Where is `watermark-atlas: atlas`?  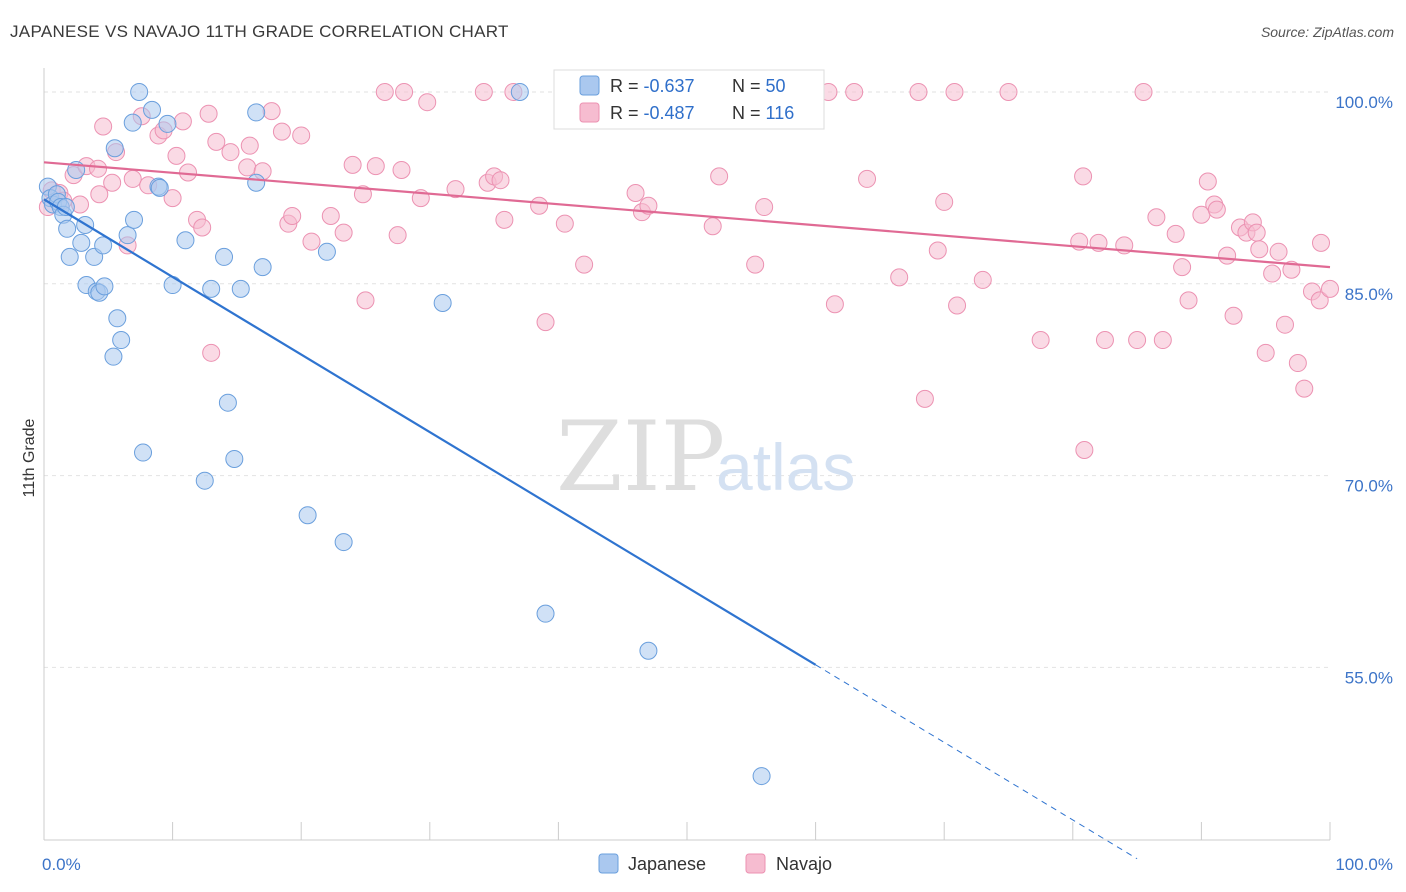 watermark-atlas: atlas is located at coordinates (785, 467).